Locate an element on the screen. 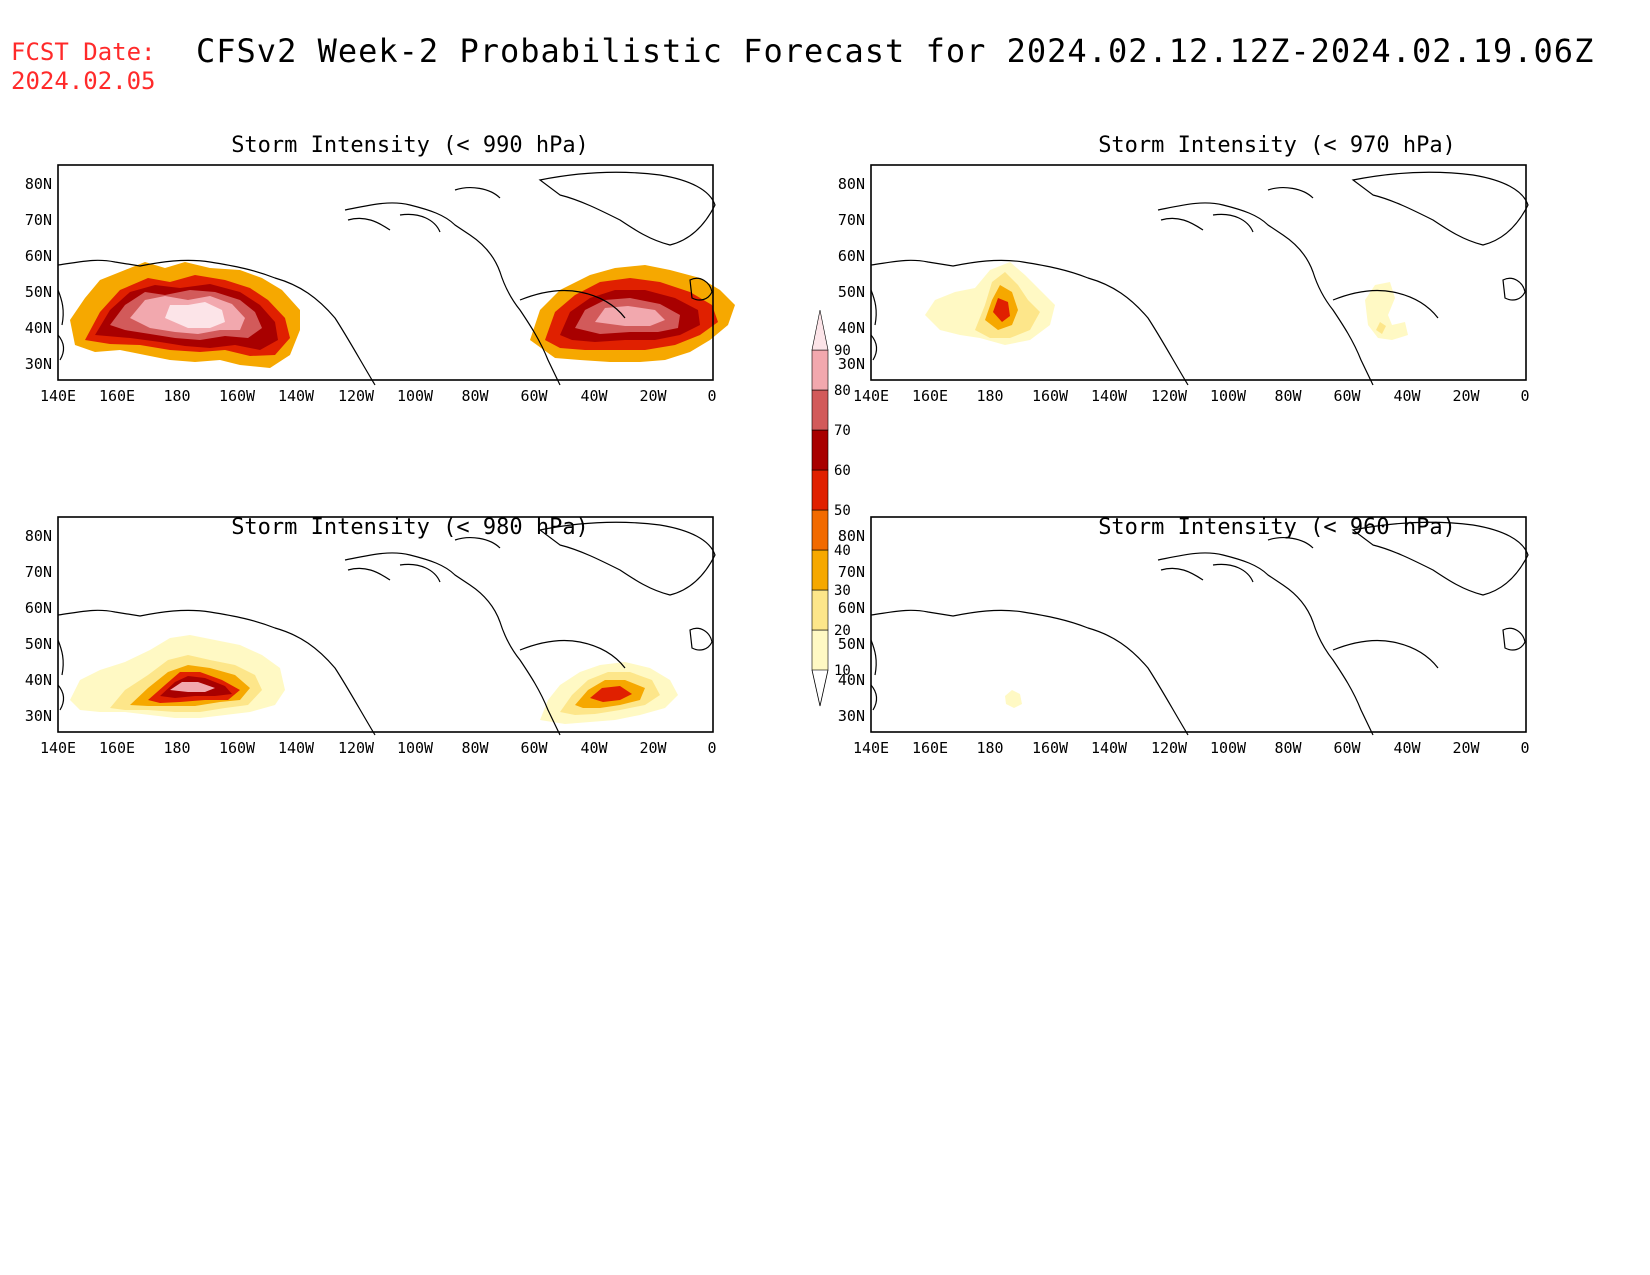 This screenshot has width=1650, height=1275. colorbar-label: 10 is located at coordinates (842, 671).